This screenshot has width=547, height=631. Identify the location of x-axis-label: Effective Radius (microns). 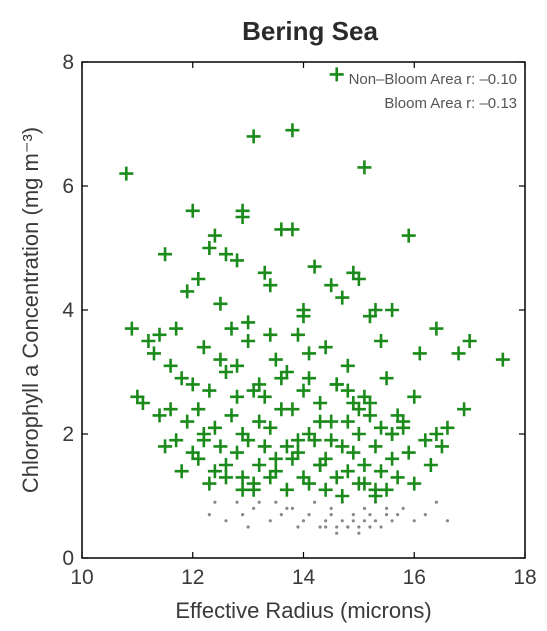
(303, 610).